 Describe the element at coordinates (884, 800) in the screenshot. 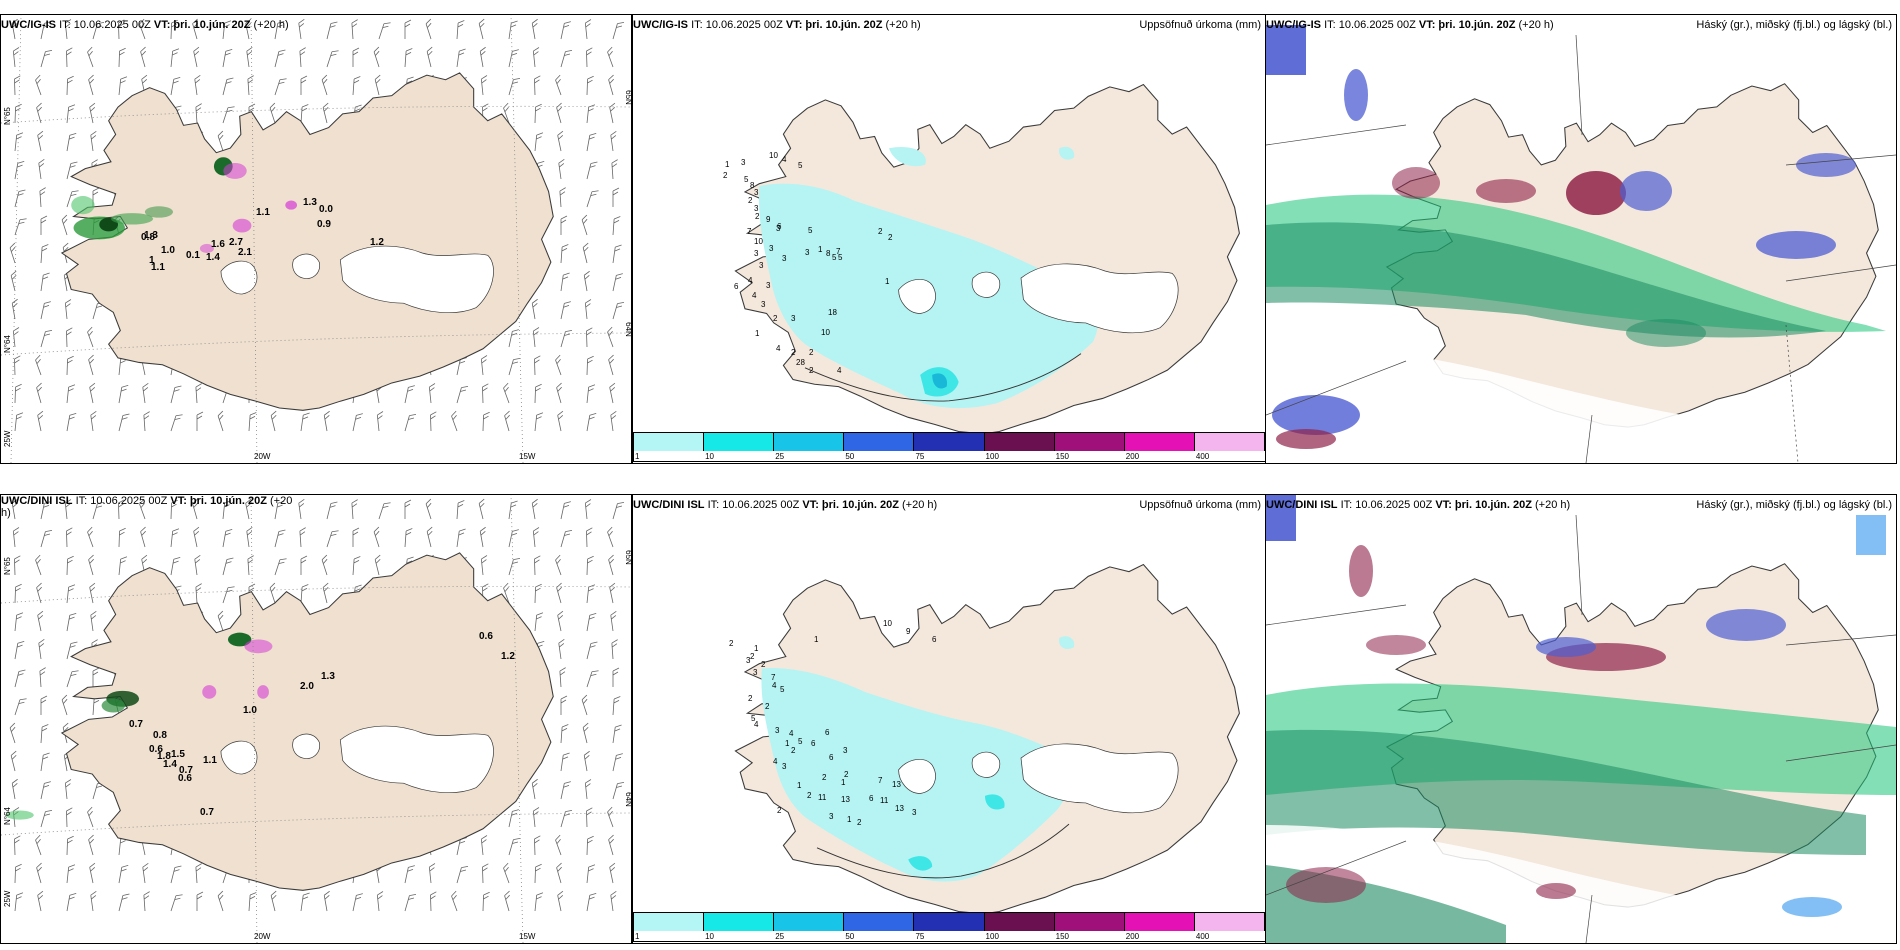

I see `precip-value-label: 11` at that location.